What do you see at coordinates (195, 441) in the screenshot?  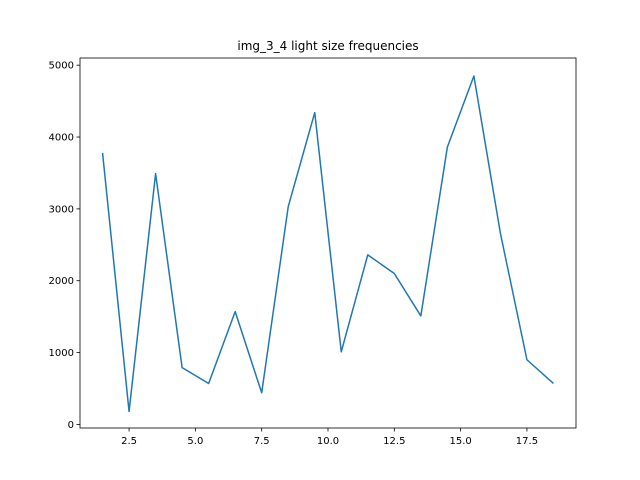 I see `x-tick-label: 5.0` at bounding box center [195, 441].